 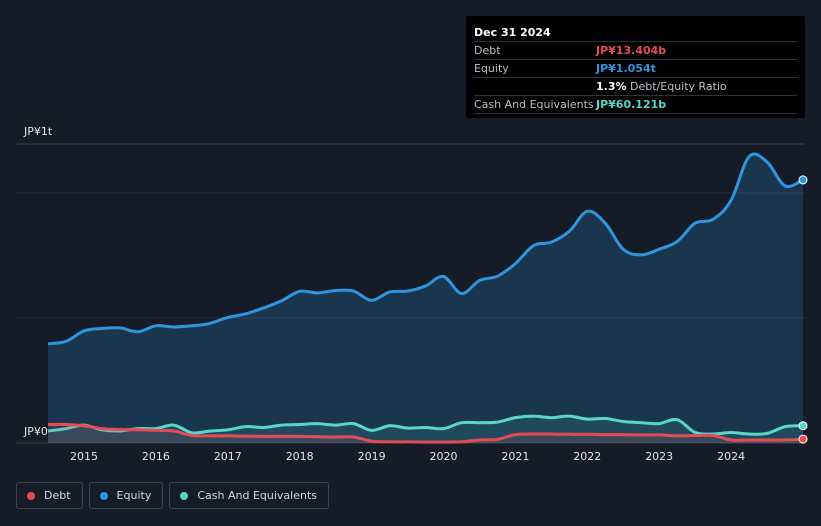 I want to click on debt-area, so click(x=425, y=433).